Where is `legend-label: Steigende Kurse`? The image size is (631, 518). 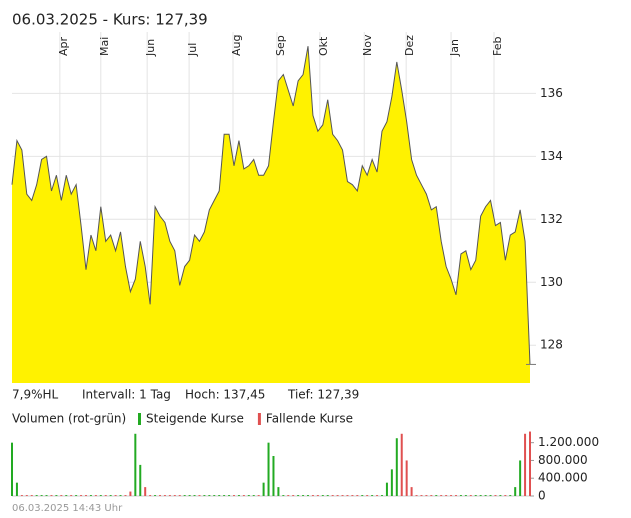
legend-label: Steigende Kurse is located at coordinates (195, 419).